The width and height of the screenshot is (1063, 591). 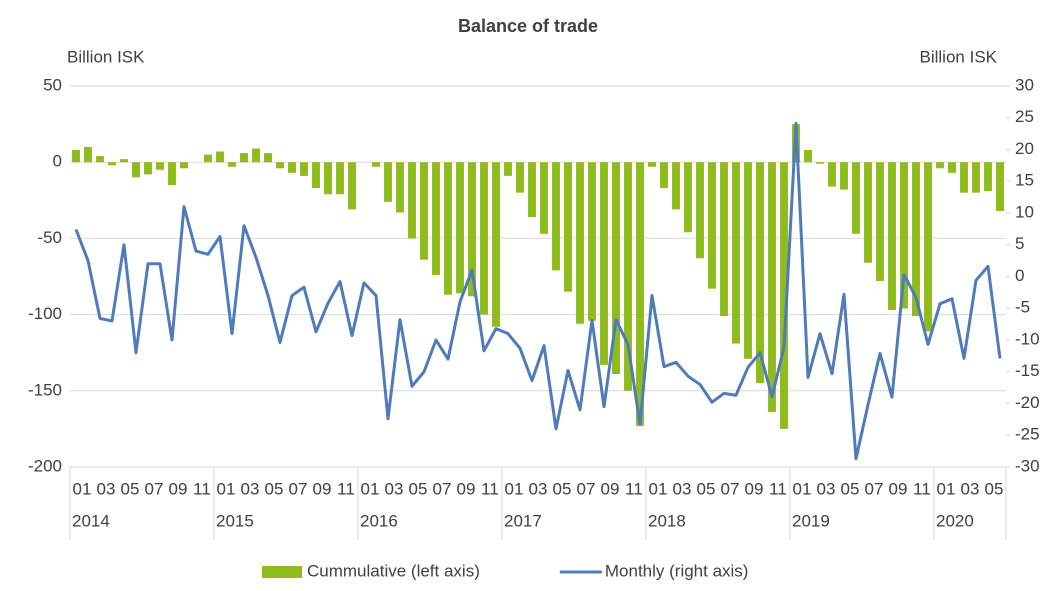 What do you see at coordinates (1024, 180) in the screenshot?
I see `y2-tick-label: 15` at bounding box center [1024, 180].